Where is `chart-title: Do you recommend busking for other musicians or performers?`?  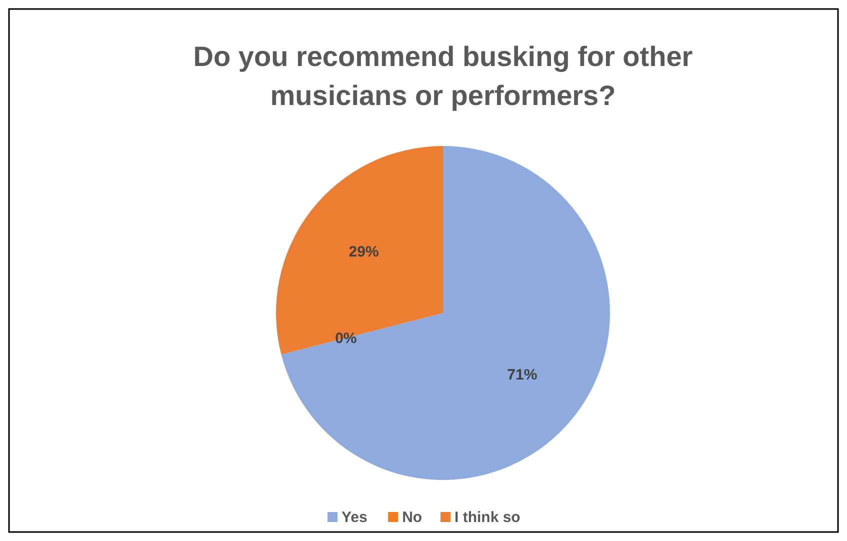 chart-title: Do you recommend busking for other musicians or performers? is located at coordinates (443, 76).